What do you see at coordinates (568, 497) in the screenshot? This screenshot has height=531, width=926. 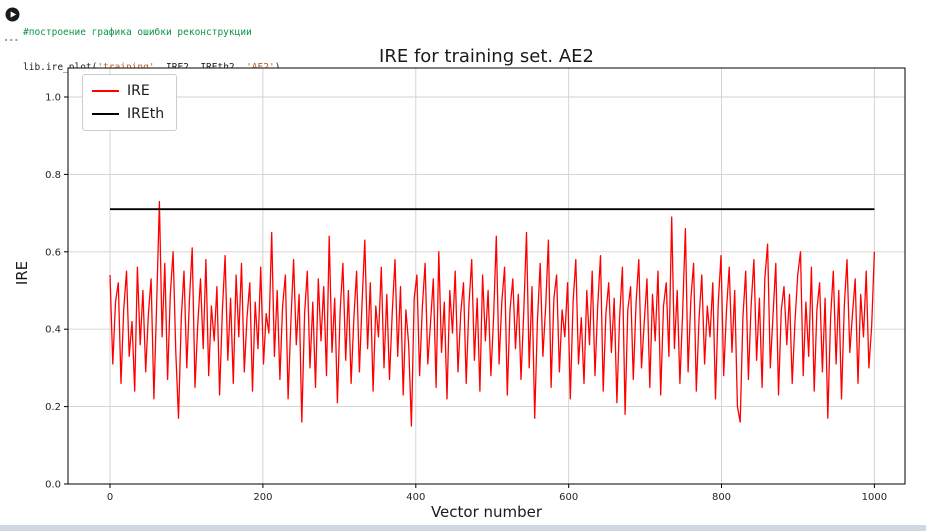 I see `x-tick-label: 600` at bounding box center [568, 497].